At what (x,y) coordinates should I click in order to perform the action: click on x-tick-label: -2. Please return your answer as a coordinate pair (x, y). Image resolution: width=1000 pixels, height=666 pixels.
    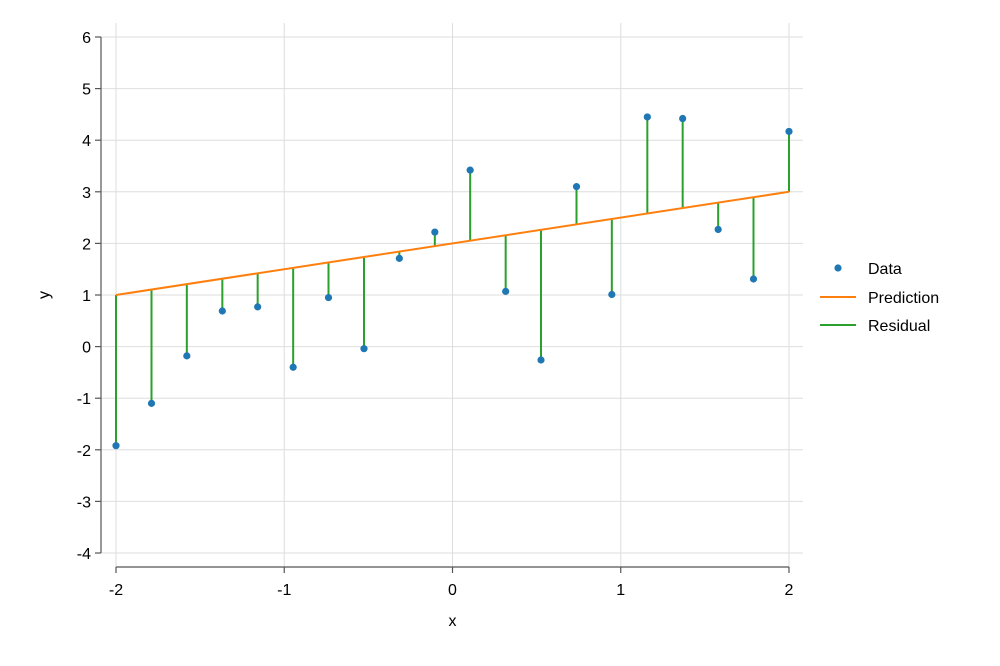
    Looking at the image, I should click on (116, 590).